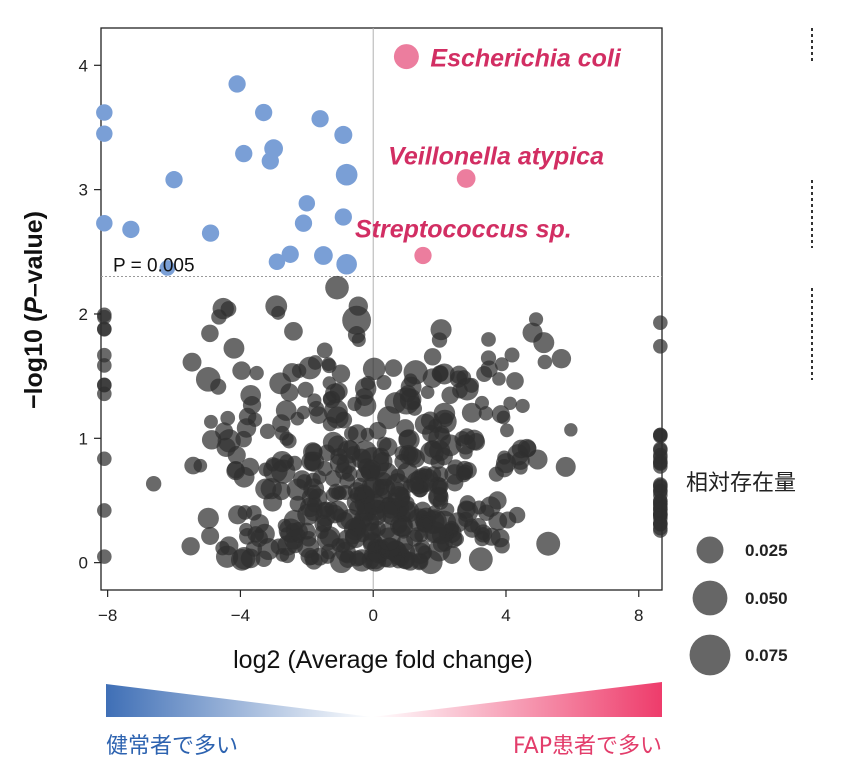 This screenshot has width=851, height=780. I want to click on x-axis-title: log2 (Average fold change), so click(383, 660).